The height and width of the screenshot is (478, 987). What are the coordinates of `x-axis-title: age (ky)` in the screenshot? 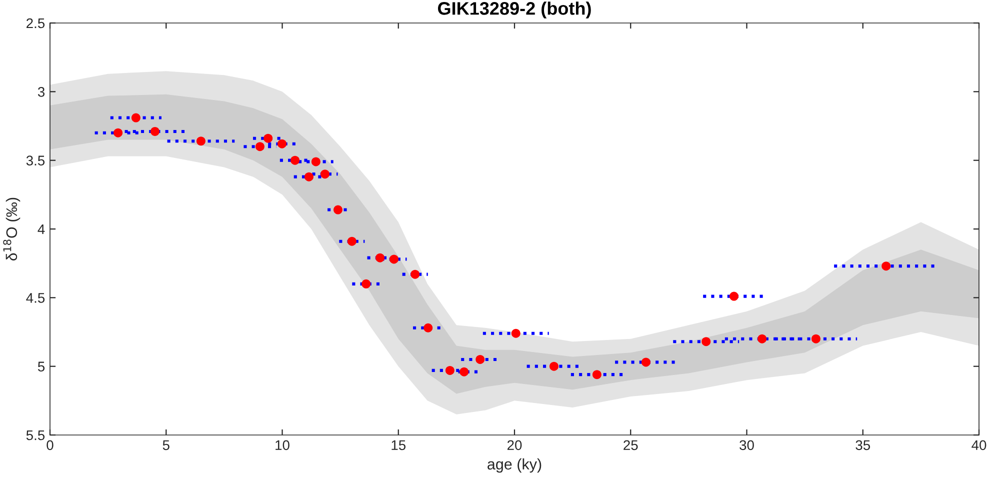 It's located at (515, 465).